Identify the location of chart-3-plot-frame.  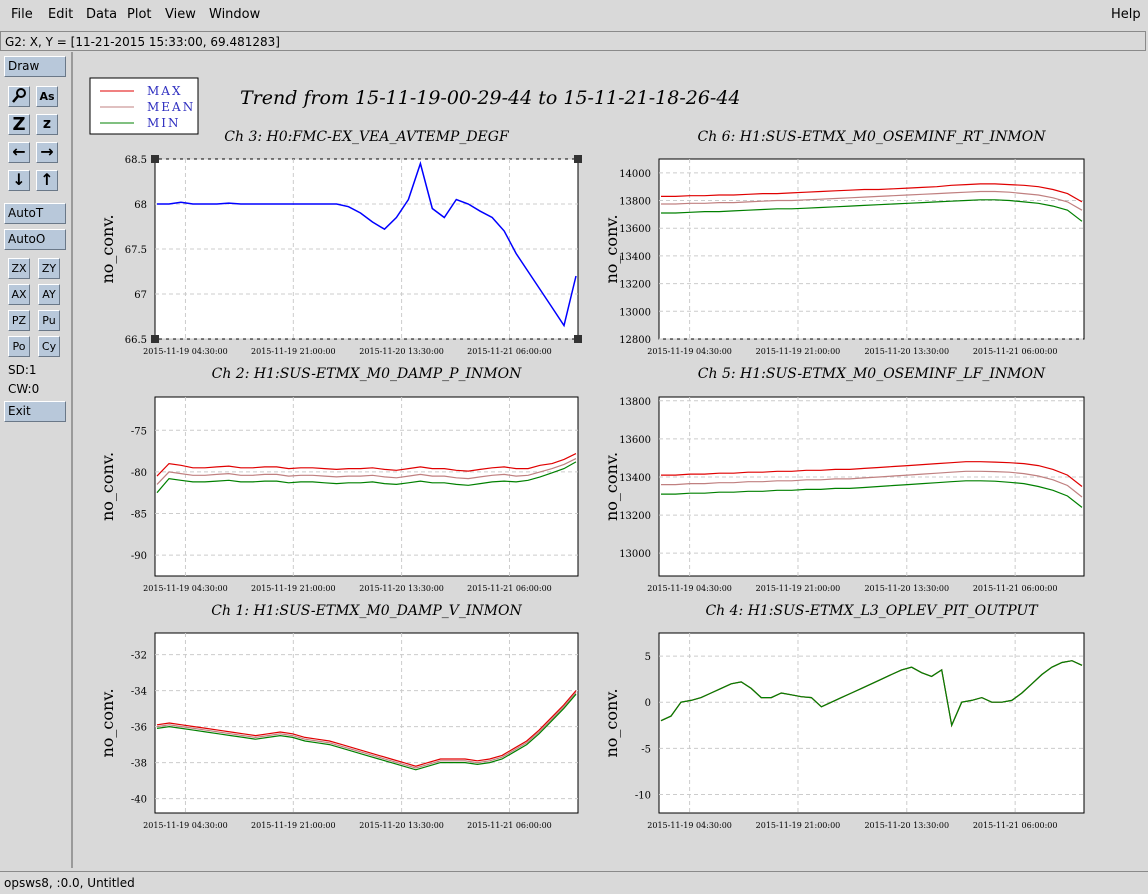
(366, 486).